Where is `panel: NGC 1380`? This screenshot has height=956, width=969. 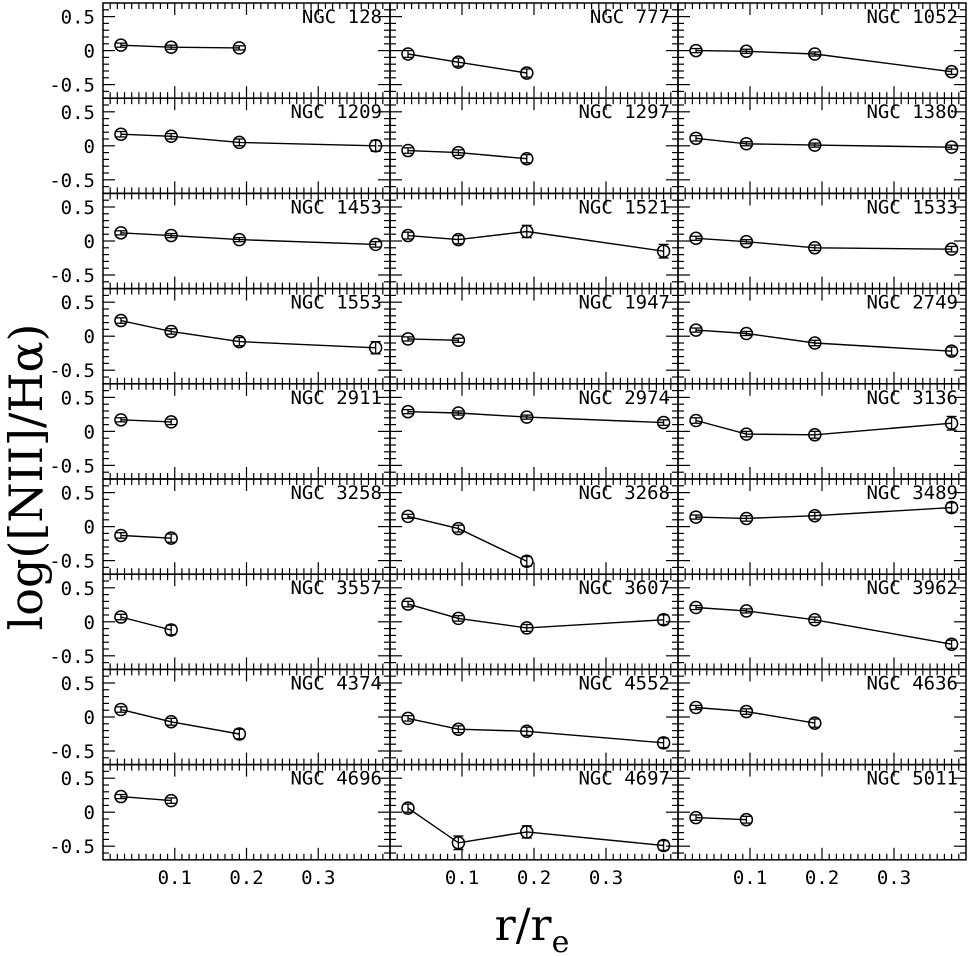 panel: NGC 1380 is located at coordinates (822, 146).